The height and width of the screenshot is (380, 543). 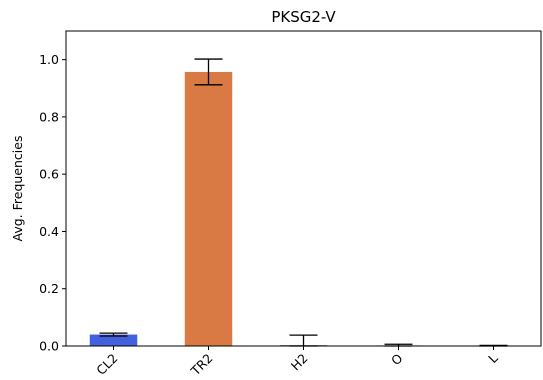 What do you see at coordinates (52, 203) in the screenshot?
I see `y-axis: 0.0 0.2 0.4 0.6 0.8 1.0` at bounding box center [52, 203].